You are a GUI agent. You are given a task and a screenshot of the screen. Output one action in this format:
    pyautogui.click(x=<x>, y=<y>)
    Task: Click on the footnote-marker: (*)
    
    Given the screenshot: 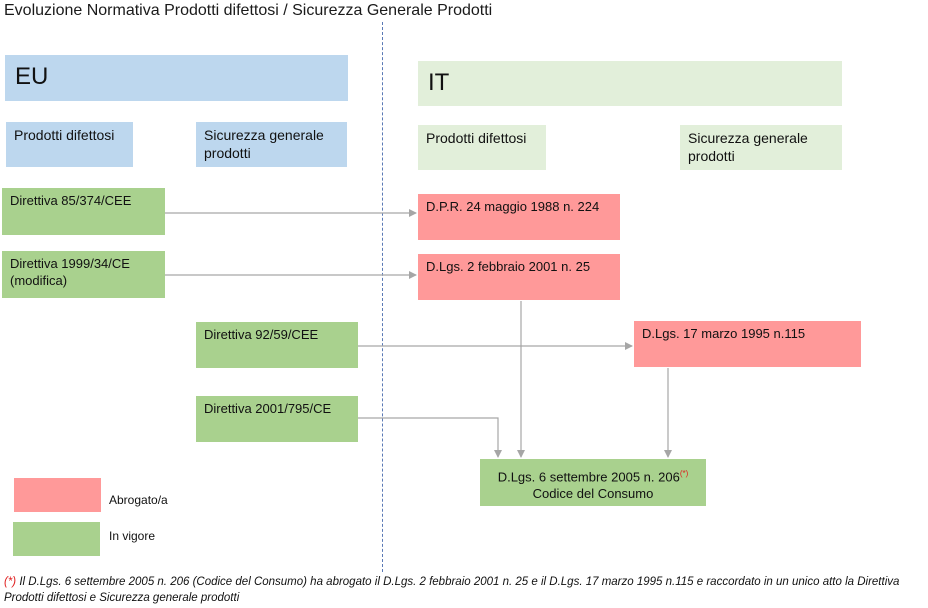 What is the action you would take?
    pyautogui.click(x=684, y=473)
    